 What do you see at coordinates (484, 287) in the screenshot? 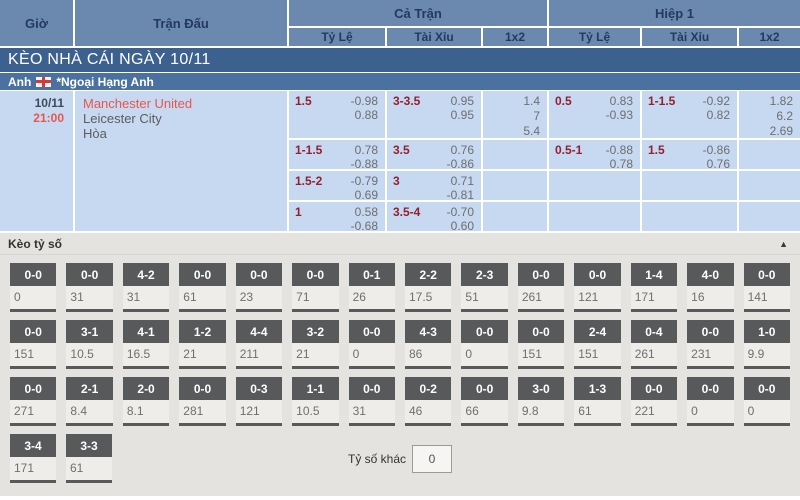
I see `score-bet-cell: 2-3 51` at bounding box center [484, 287].